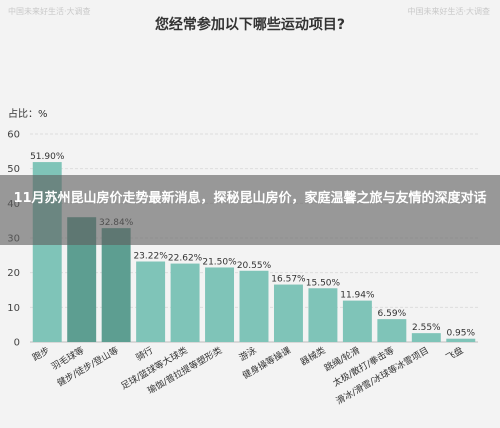  Describe the element at coordinates (250, 198) in the screenshot. I see `headline-text: 11月苏州昆山房价走势最新消息，探秘昆山房价，家庭温馨之旅与友情的深度对话` at that location.